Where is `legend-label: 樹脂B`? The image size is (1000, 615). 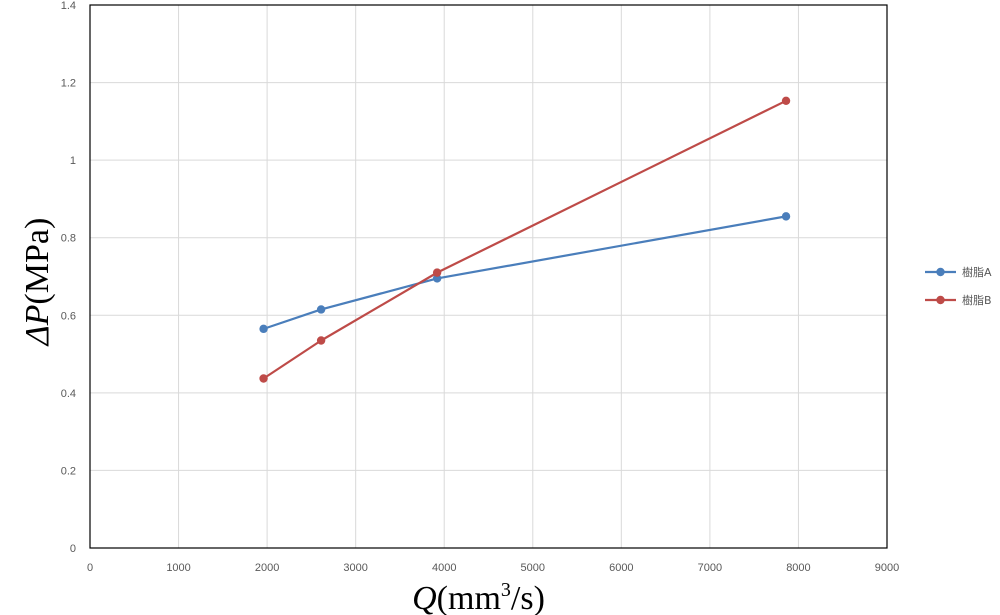
legend-label: 樹脂B is located at coordinates (977, 300).